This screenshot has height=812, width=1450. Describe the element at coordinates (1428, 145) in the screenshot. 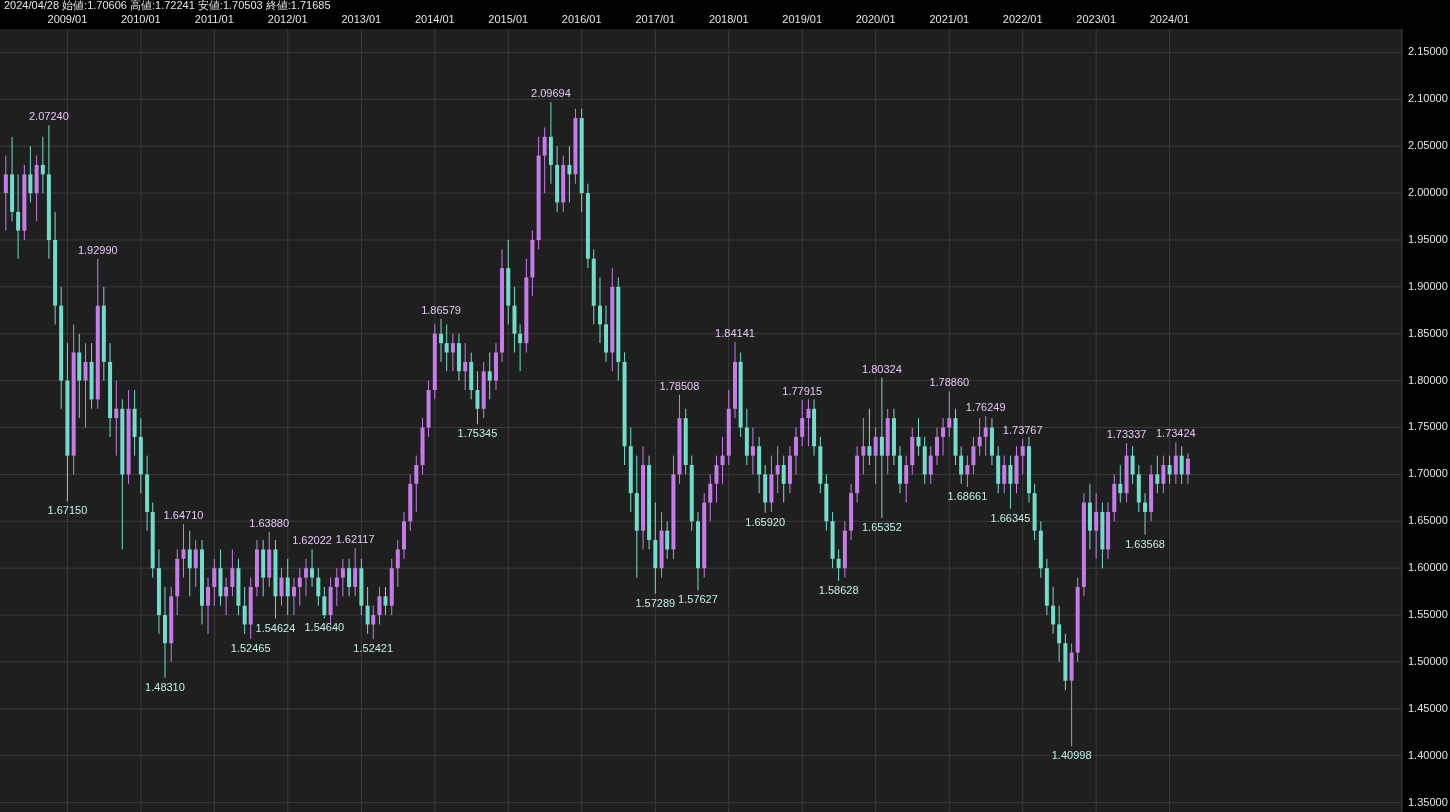

I see `y-tick-label: 2.05000` at that location.